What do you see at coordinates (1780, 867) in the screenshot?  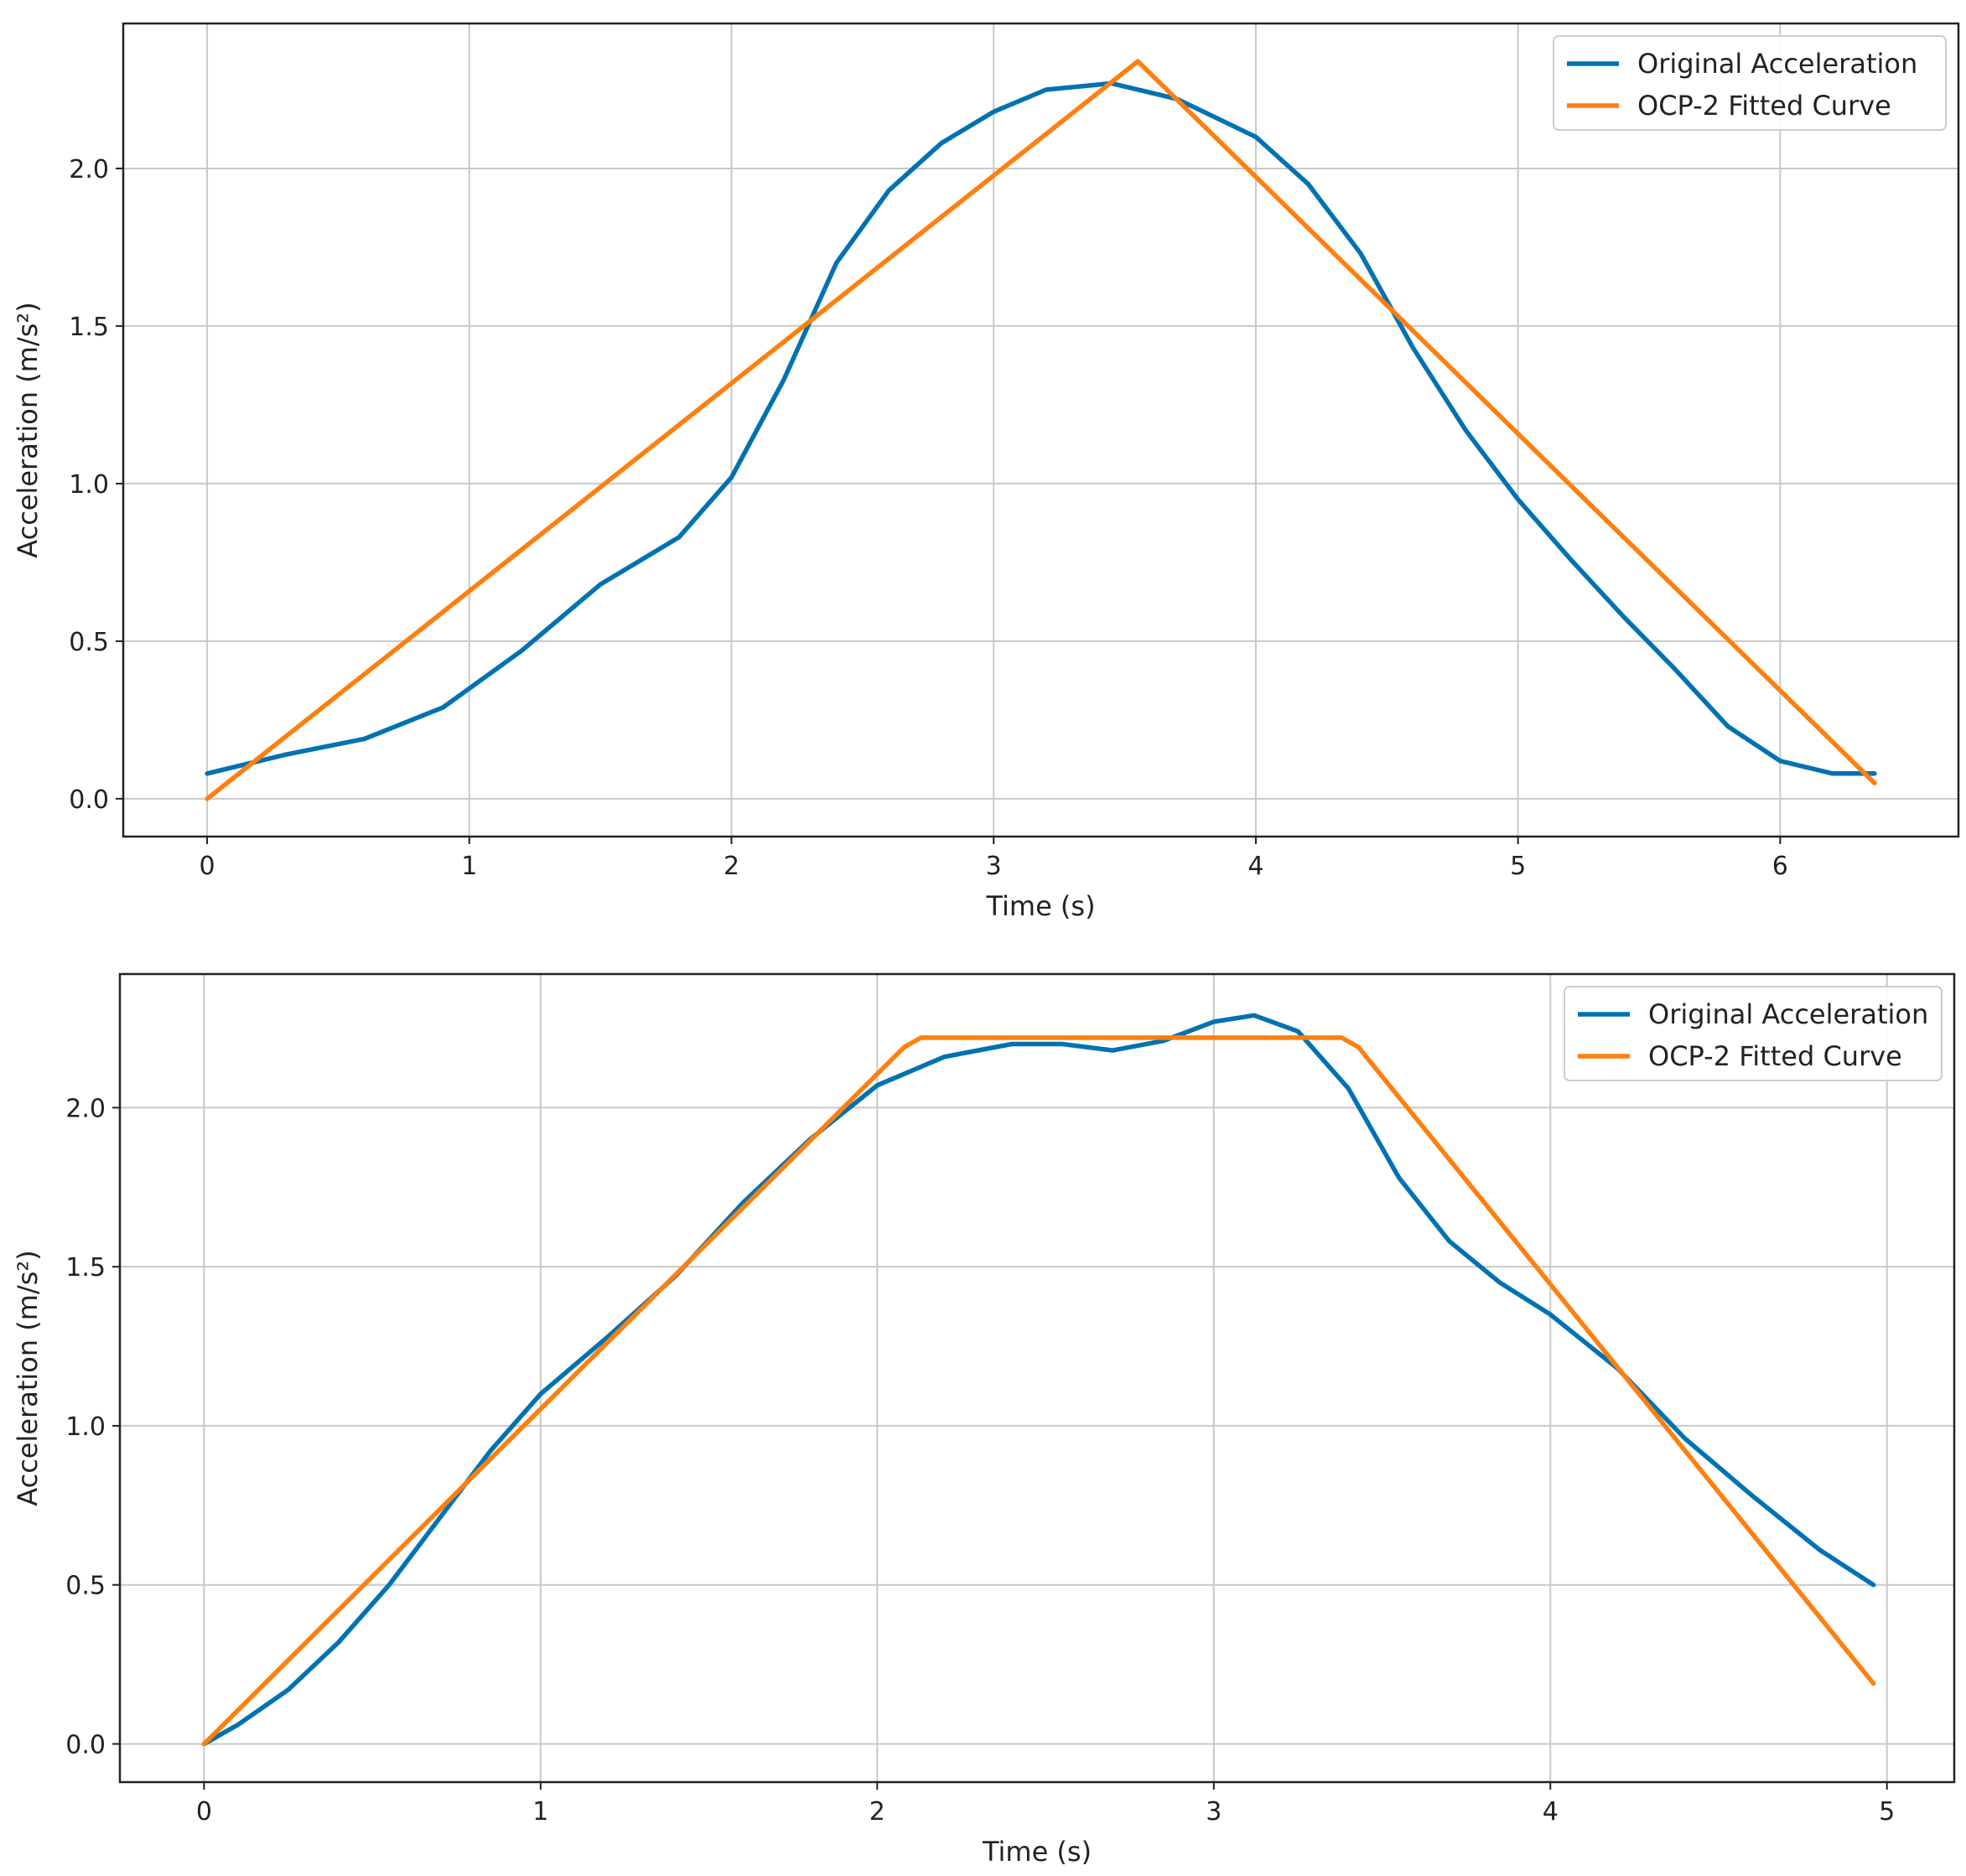 I see `x-tick-label: 6` at bounding box center [1780, 867].